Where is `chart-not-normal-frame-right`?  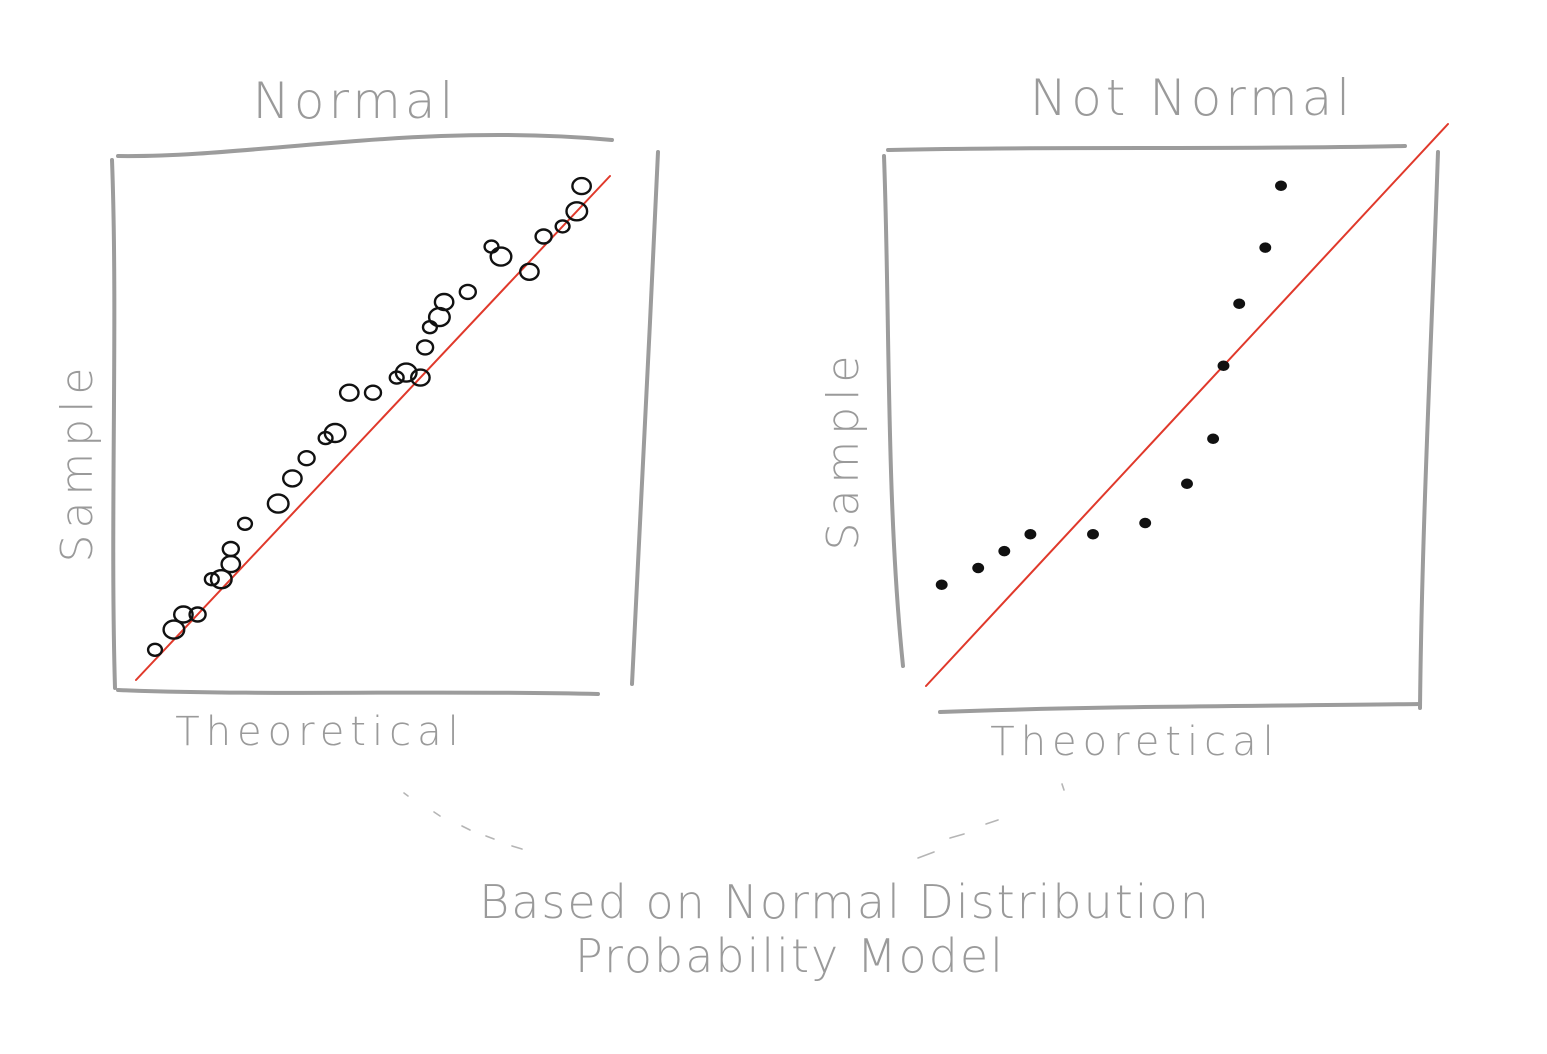
chart-not-normal-frame-right is located at coordinates (1429, 430).